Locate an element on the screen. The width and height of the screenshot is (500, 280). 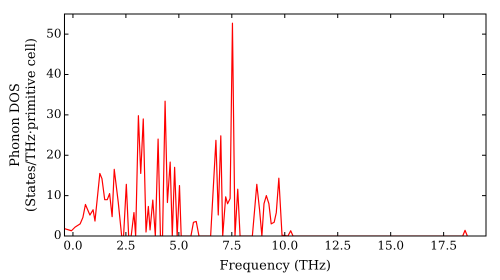
y-tick-label: 0 is located at coordinates (58, 235).